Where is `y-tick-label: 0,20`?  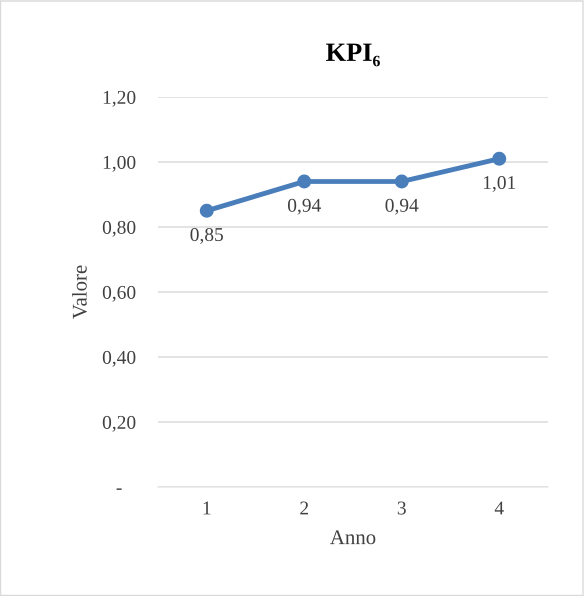 y-tick-label: 0,20 is located at coordinates (119, 424).